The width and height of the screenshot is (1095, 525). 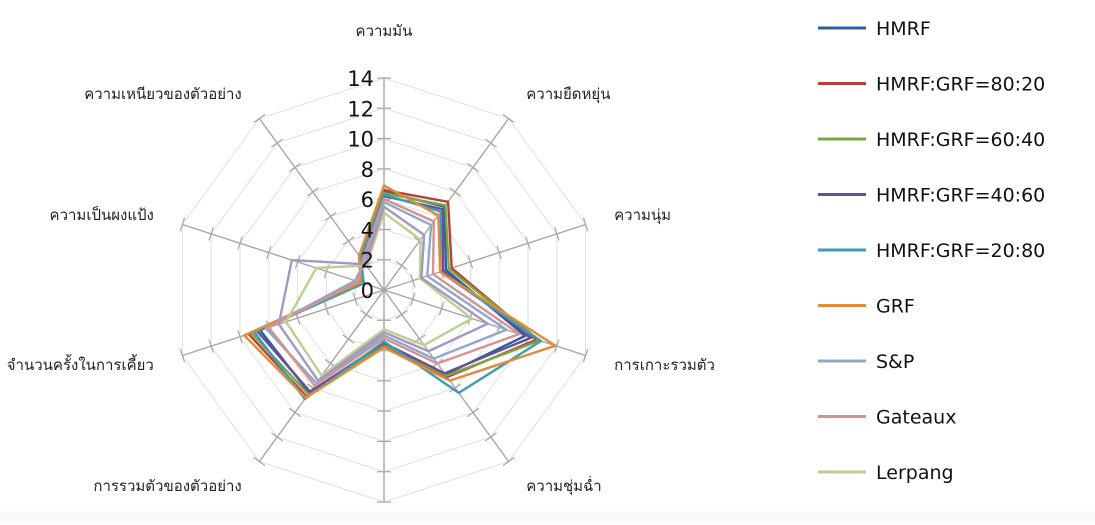 What do you see at coordinates (960, 140) in the screenshot?
I see `legend-label: HMRF:GRF=60:40` at bounding box center [960, 140].